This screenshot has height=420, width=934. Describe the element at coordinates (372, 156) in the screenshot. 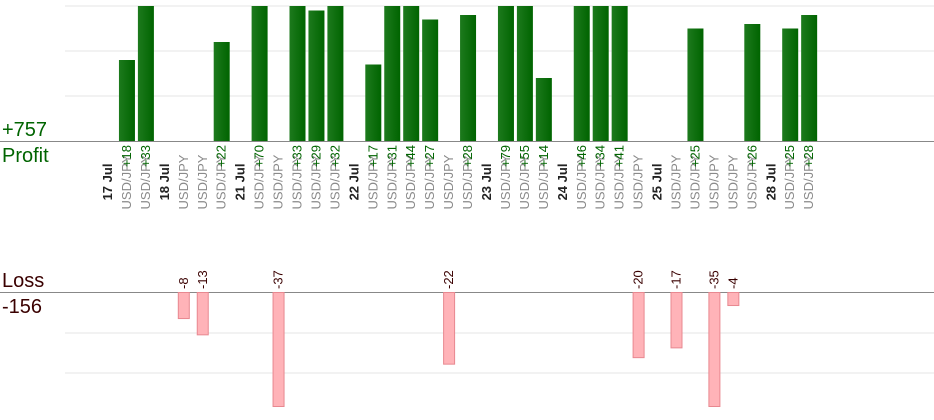

I see `profit-value-label: +17` at that location.